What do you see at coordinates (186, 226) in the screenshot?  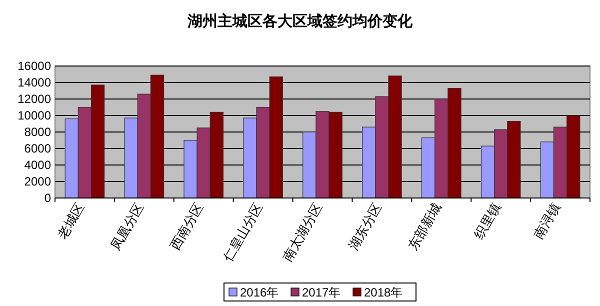 I see `x-tick-label: 西南分区` at bounding box center [186, 226].